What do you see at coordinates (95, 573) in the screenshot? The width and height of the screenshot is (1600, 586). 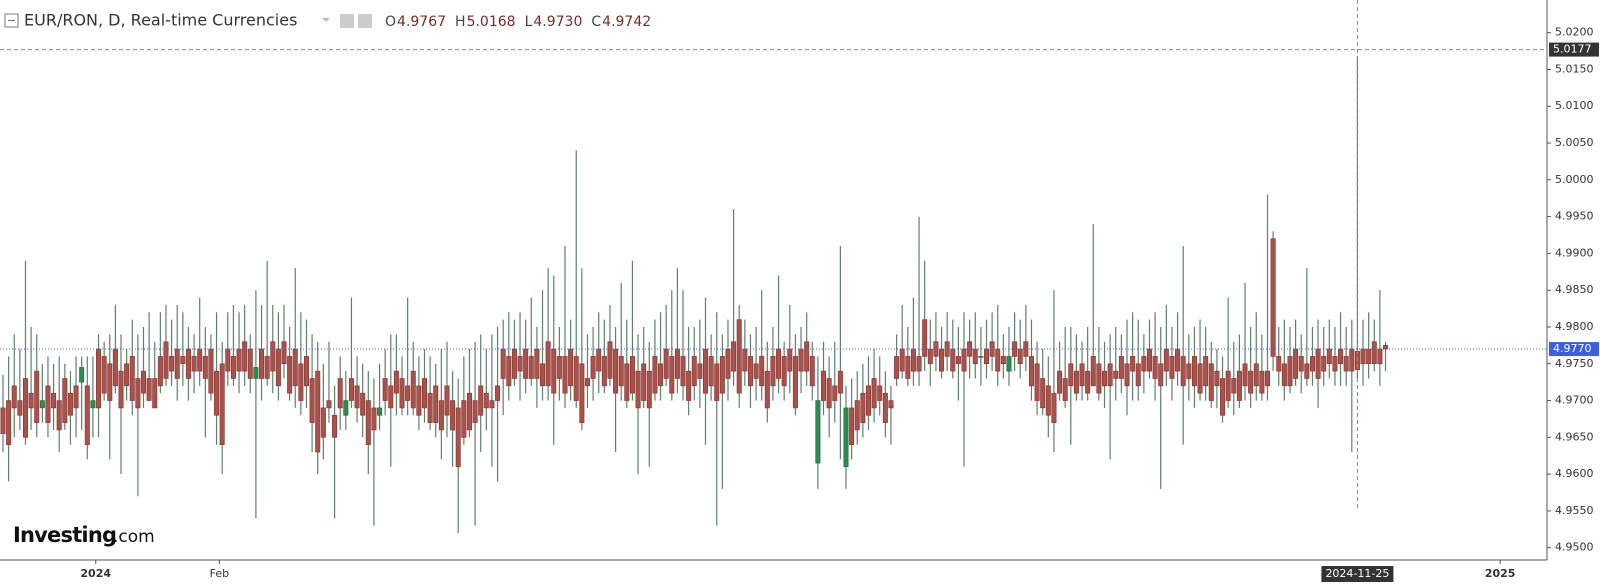 I see `x-tick-label: 2024` at bounding box center [95, 573].